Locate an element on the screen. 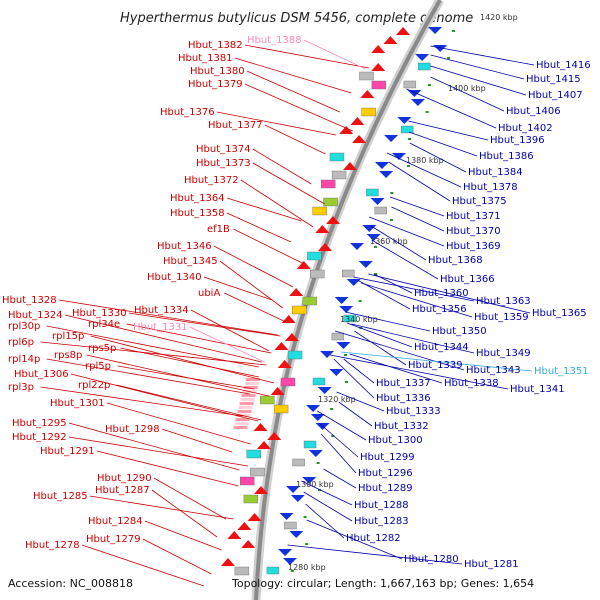 Image resolution: width=600 pixels, height=600 pixels. right-gene-label: Hbut_1359 is located at coordinates (501, 317).